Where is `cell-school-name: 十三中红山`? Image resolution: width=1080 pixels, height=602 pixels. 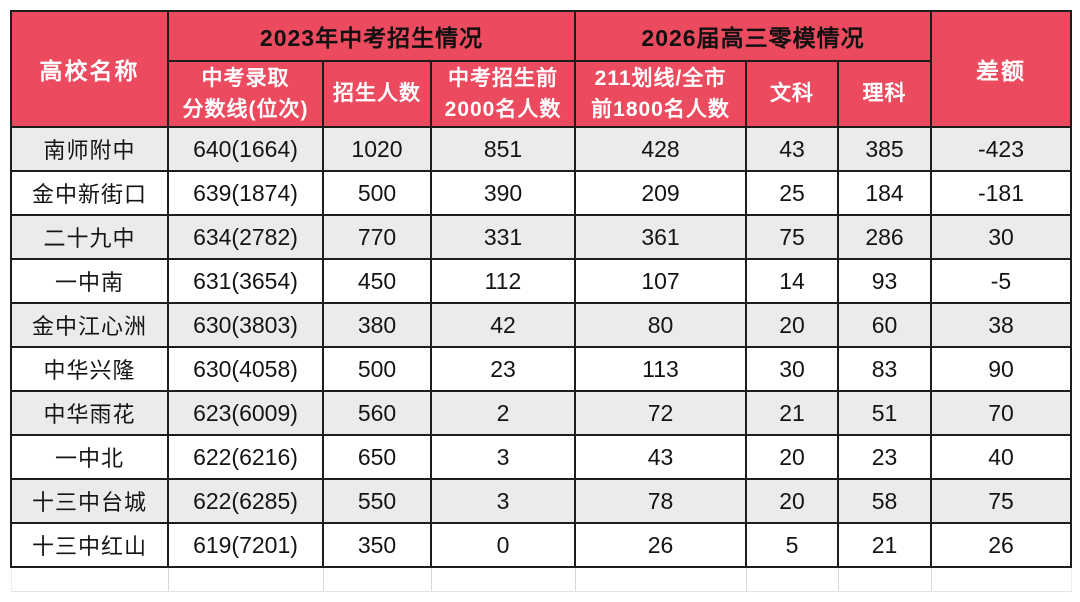
cell-school-name: 十三中红山 is located at coordinates (89, 545).